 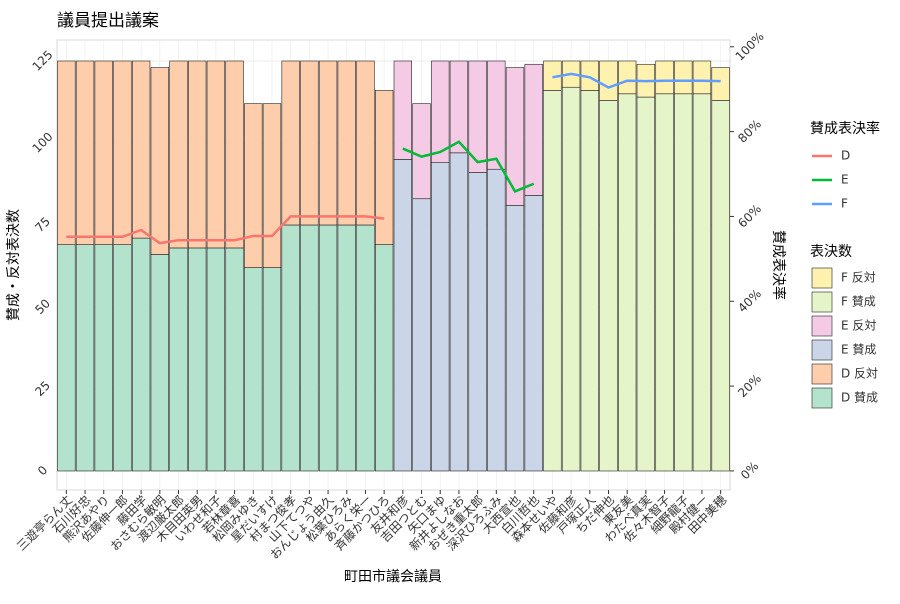 What do you see at coordinates (749, 470) in the screenshot?
I see `y2-tick-label: 0%` at bounding box center [749, 470].